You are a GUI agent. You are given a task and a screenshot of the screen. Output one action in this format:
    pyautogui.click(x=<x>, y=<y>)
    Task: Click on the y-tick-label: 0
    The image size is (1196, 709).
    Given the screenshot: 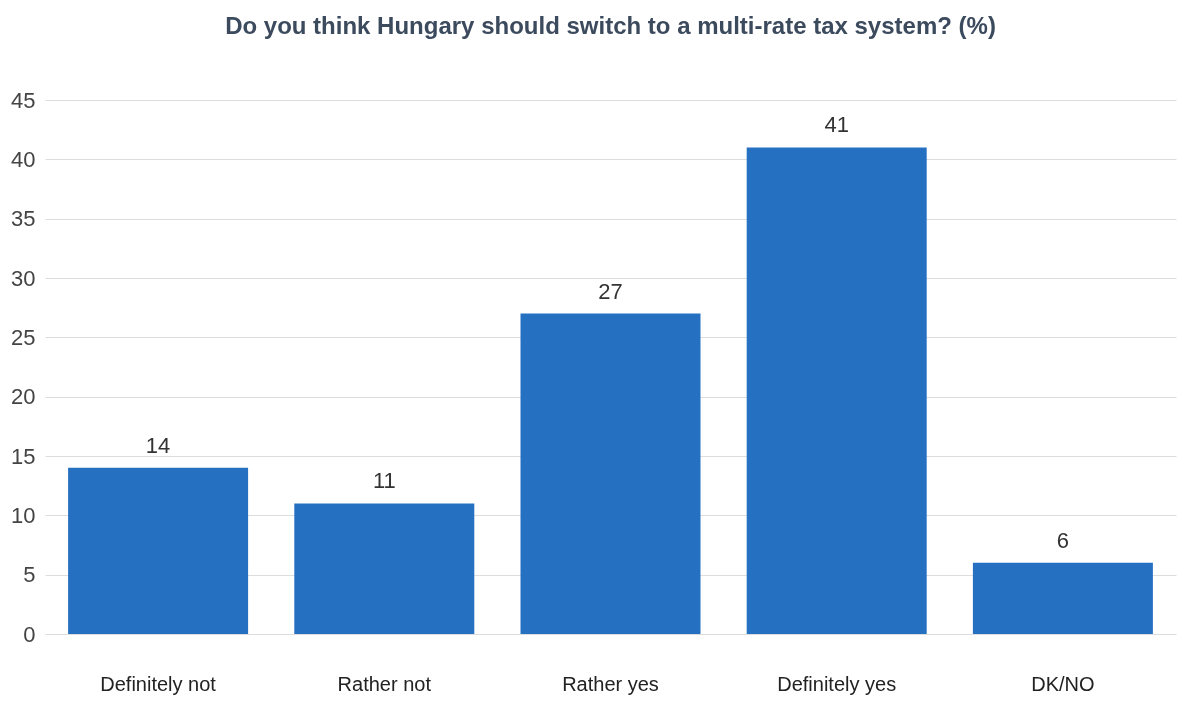 What is the action you would take?
    pyautogui.click(x=29, y=634)
    